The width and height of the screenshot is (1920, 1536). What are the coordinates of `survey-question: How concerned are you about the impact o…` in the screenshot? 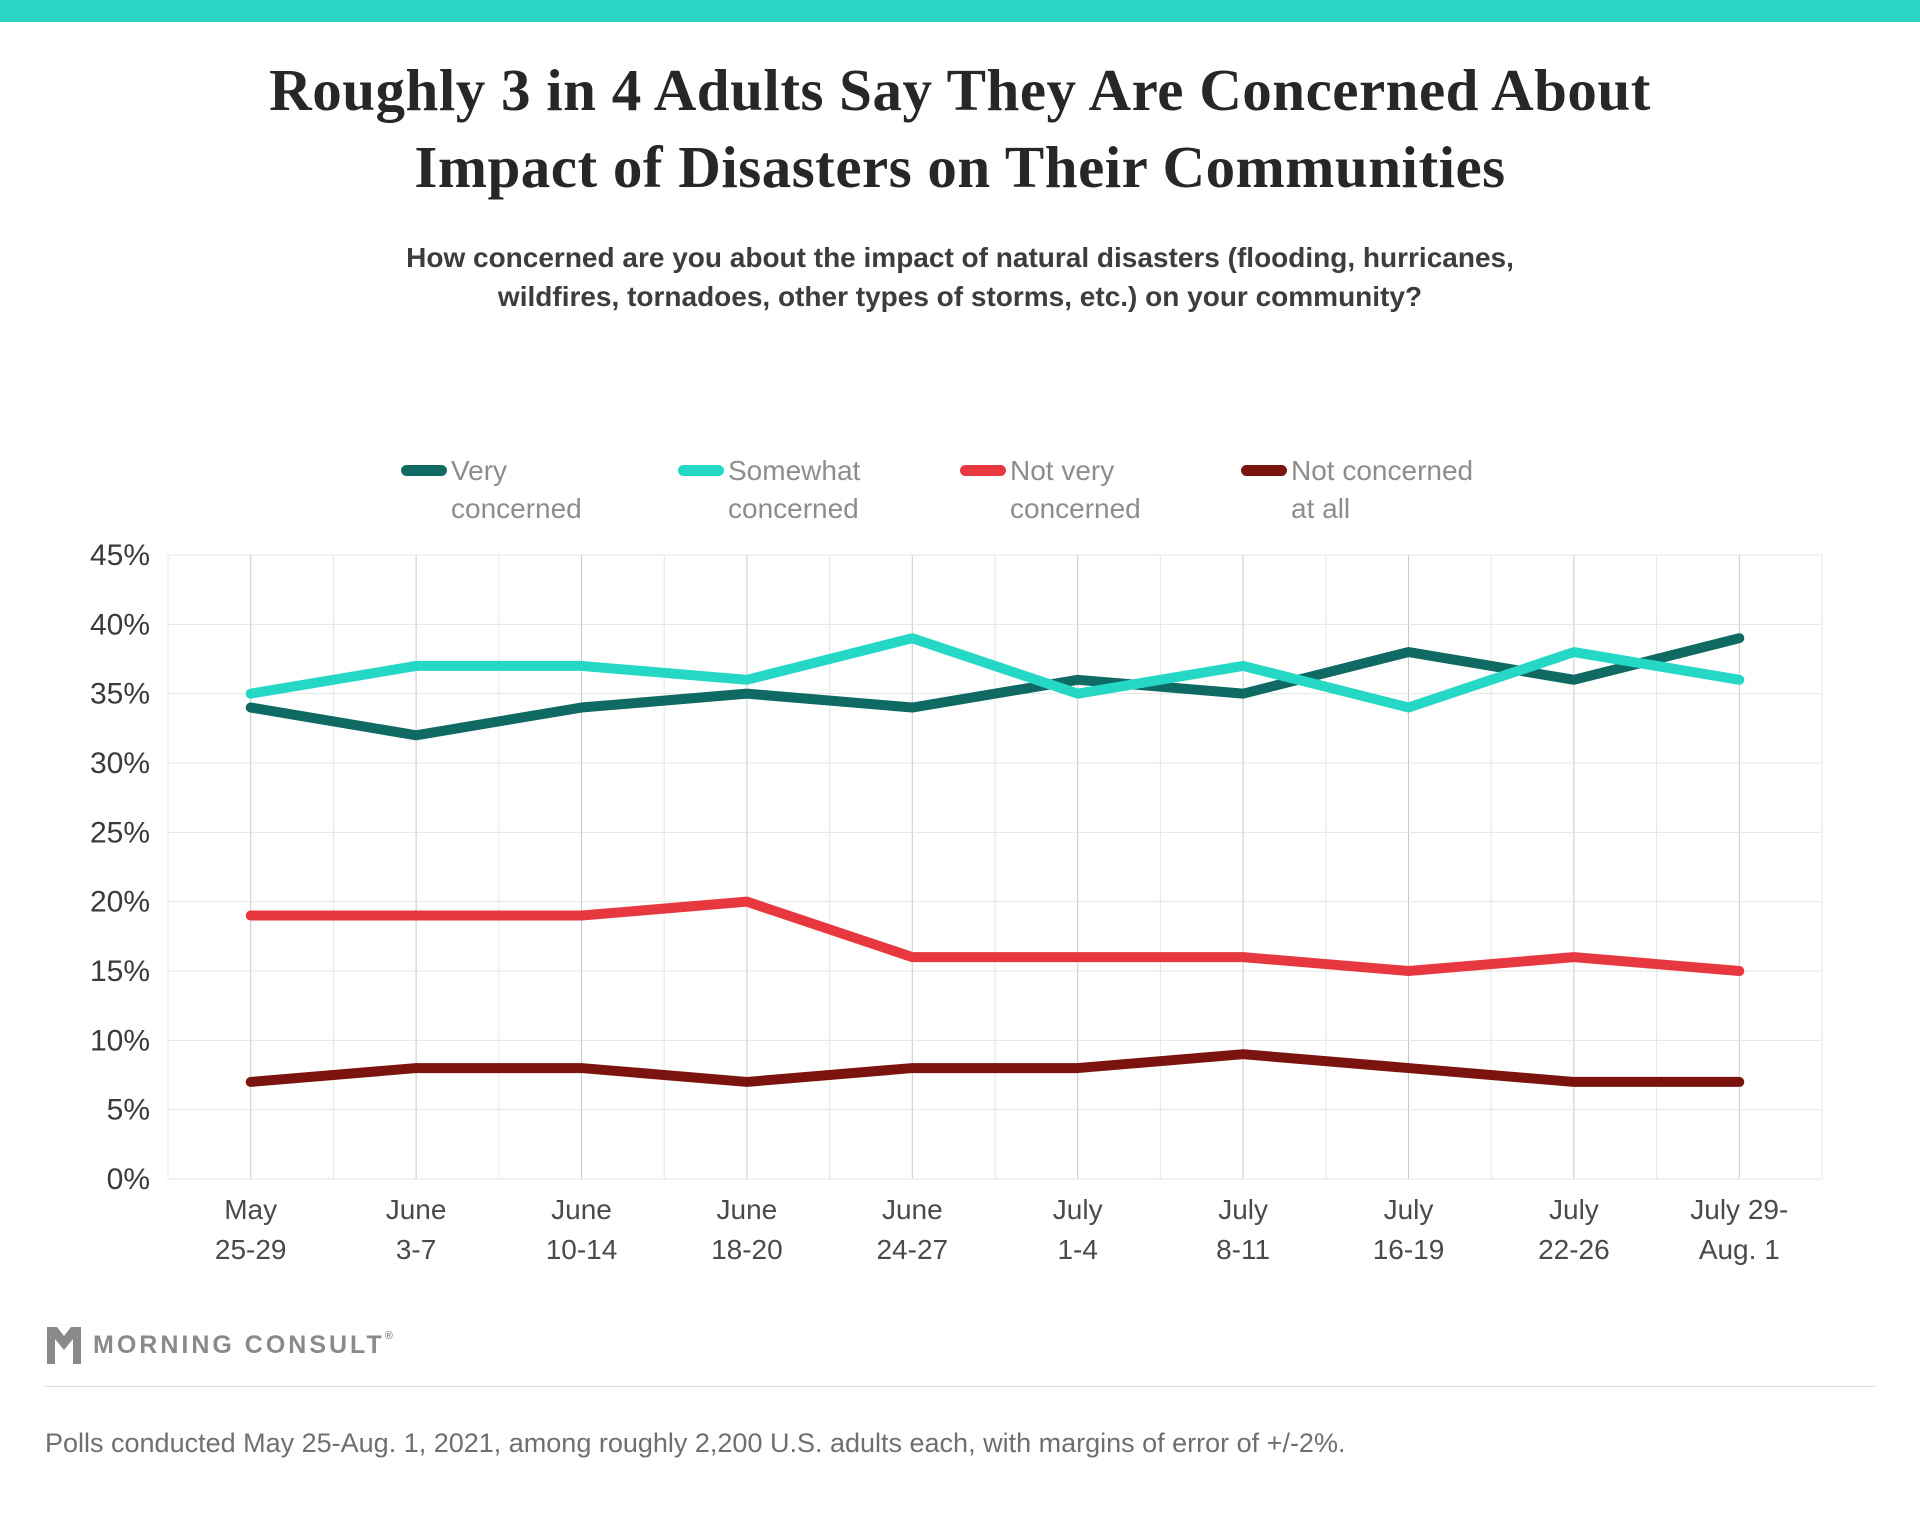 It's located at (960, 277).